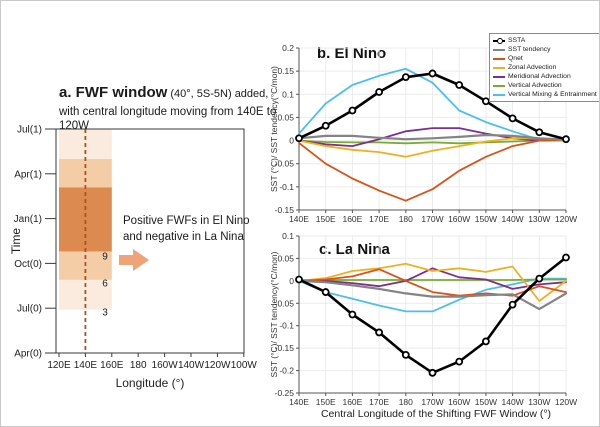 This screenshot has width=600, height=427. I want to click on shift-arrow-icon, so click(134, 260).